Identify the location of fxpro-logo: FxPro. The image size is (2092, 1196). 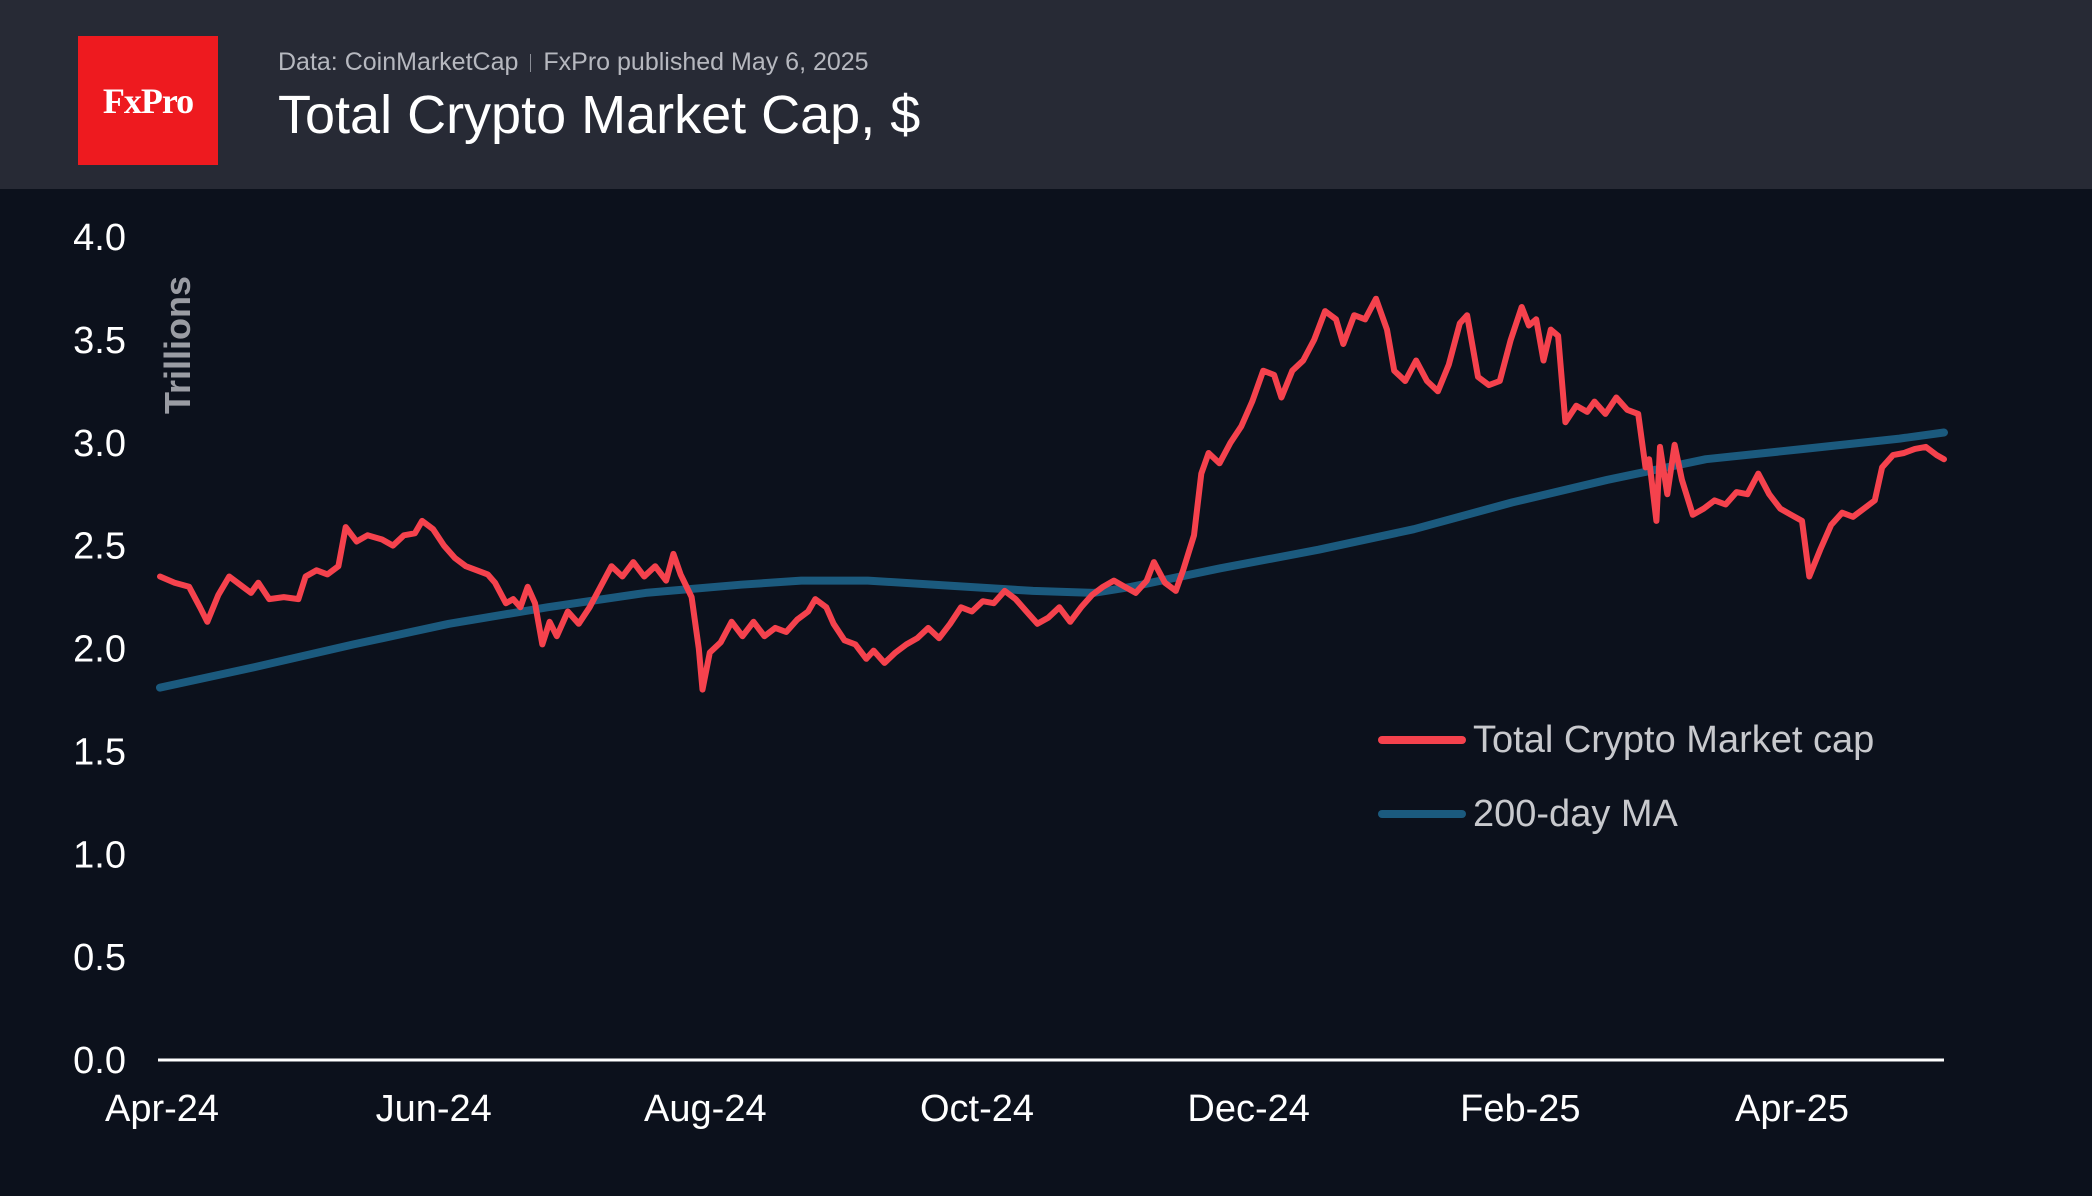
(148, 100).